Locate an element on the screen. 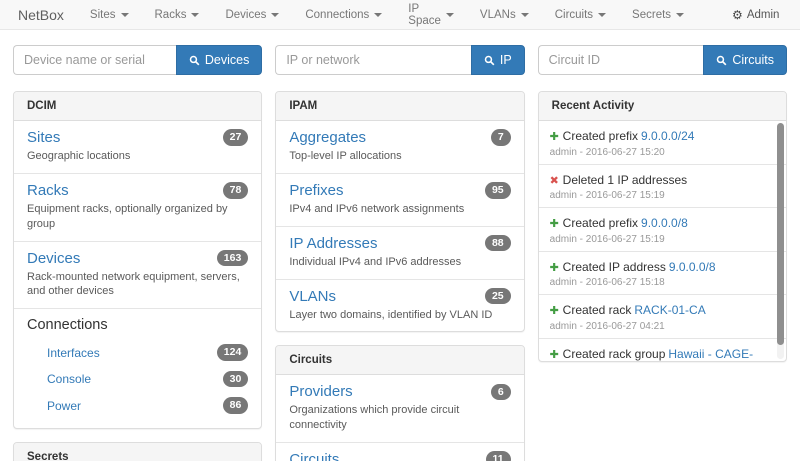 The width and height of the screenshot is (800, 461). menu-vlans-label: VLANs is located at coordinates (497, 14).